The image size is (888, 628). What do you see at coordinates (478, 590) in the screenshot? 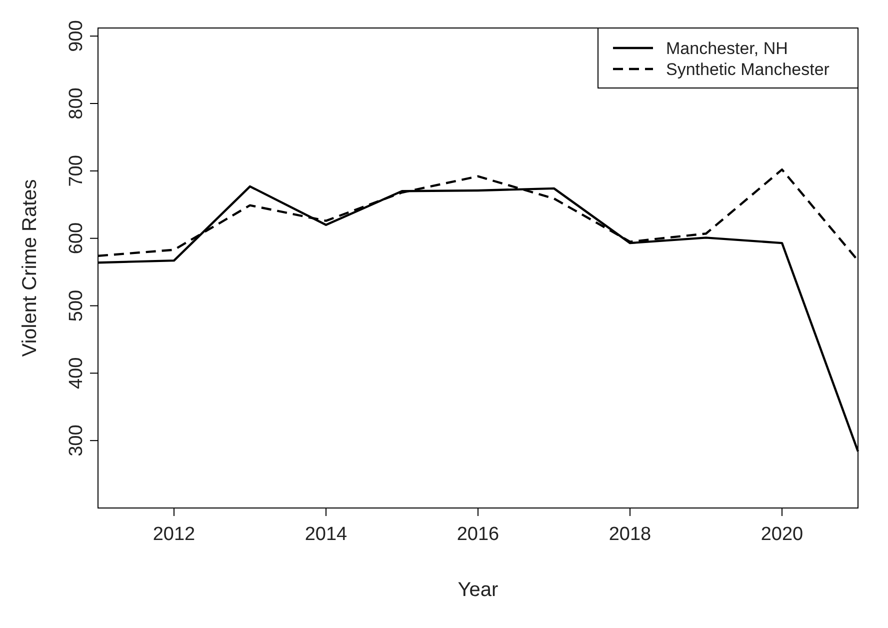
I see `x-axis-title: Year` at bounding box center [478, 590].